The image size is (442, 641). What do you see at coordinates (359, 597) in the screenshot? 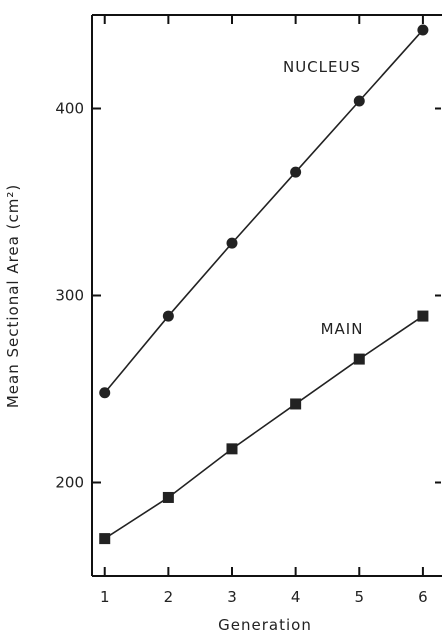
I see `x-tick-label: 5` at bounding box center [359, 597].